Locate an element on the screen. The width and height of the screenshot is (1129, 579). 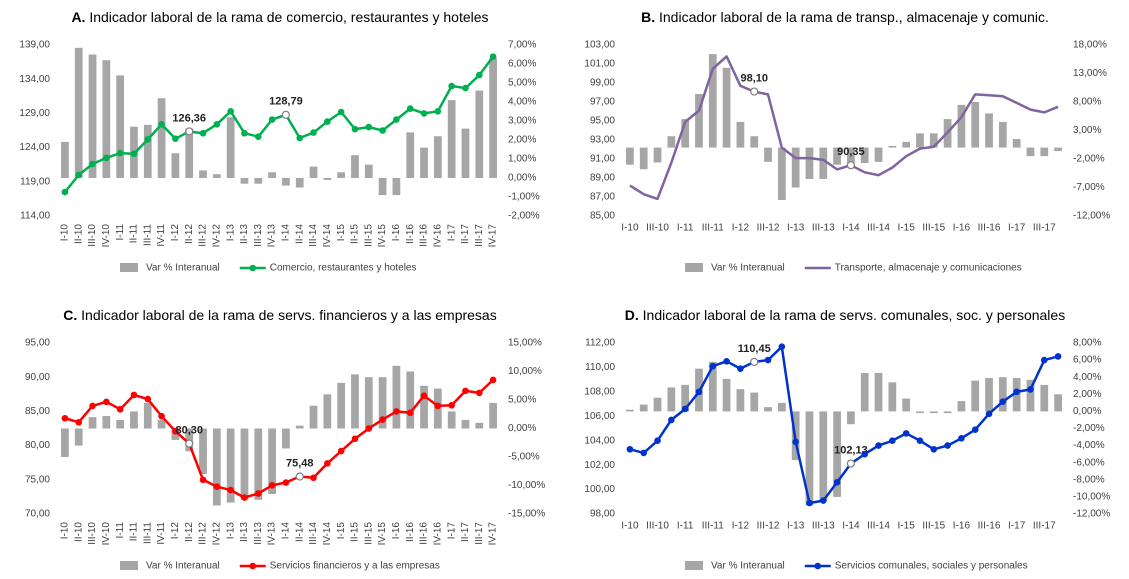
y-tick-label: 95,00 is located at coordinates (602, 121).